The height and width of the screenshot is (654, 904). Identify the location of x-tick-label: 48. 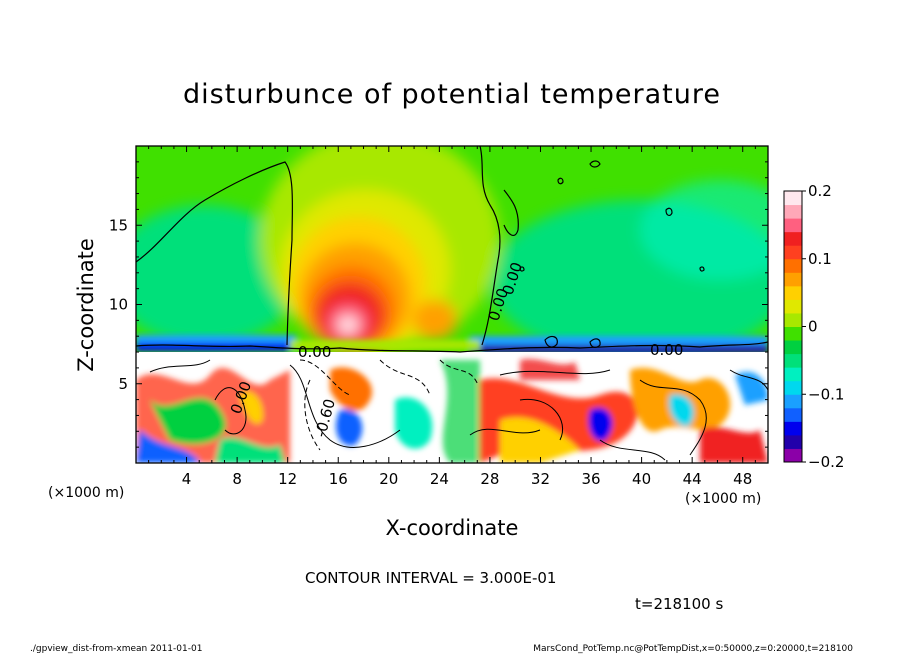
(742, 479).